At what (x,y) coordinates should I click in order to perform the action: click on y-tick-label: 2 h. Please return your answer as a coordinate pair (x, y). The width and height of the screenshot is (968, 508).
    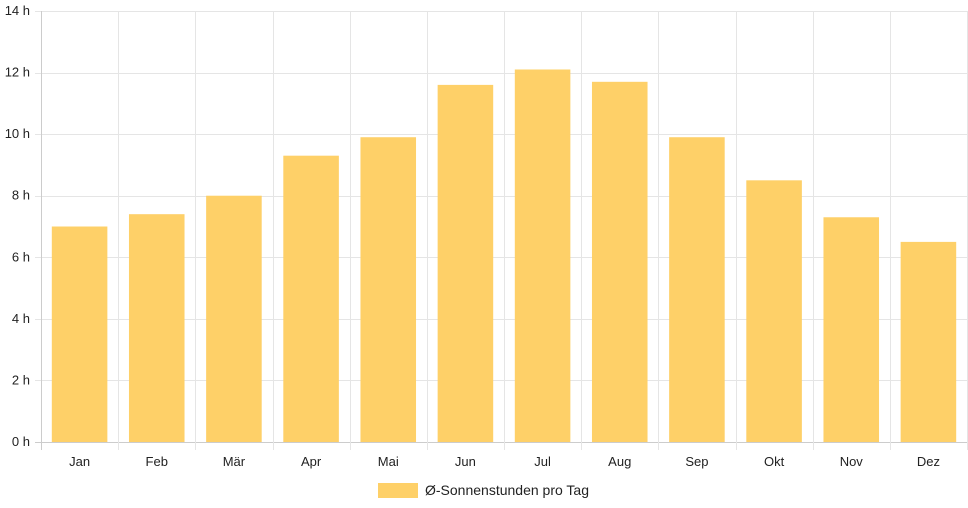
    Looking at the image, I should click on (21, 379).